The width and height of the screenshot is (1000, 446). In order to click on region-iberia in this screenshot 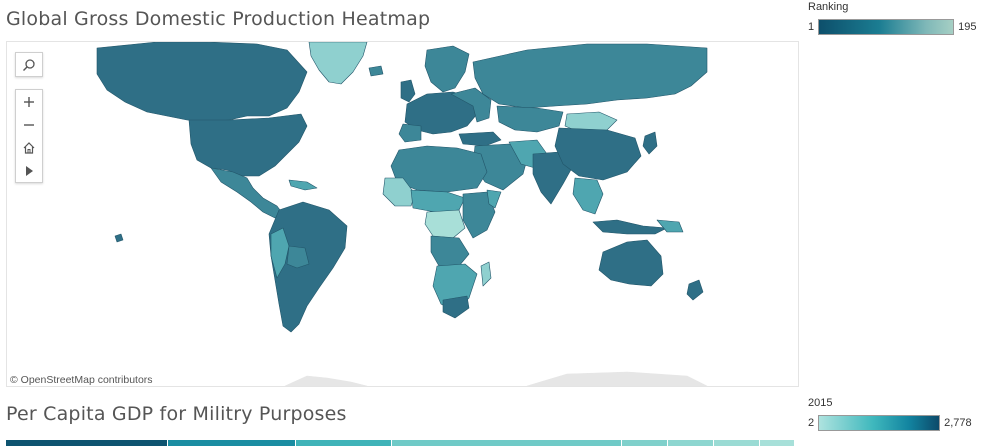, I will do `click(410, 133)`.